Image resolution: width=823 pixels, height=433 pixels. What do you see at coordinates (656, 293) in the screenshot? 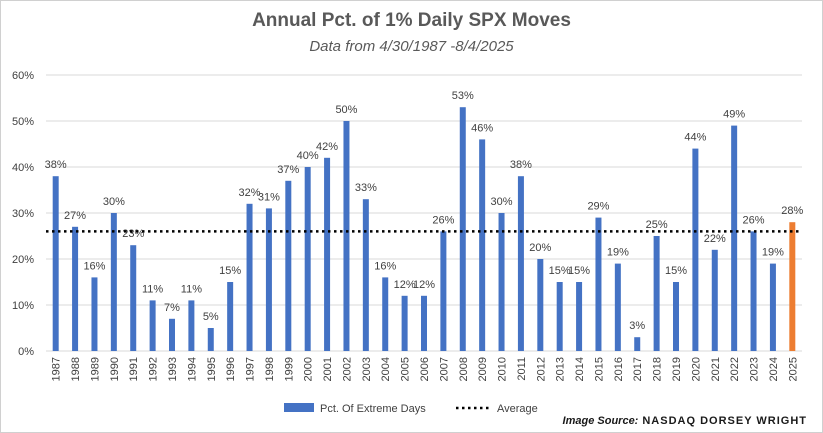
I see `bar-2018` at bounding box center [656, 293].